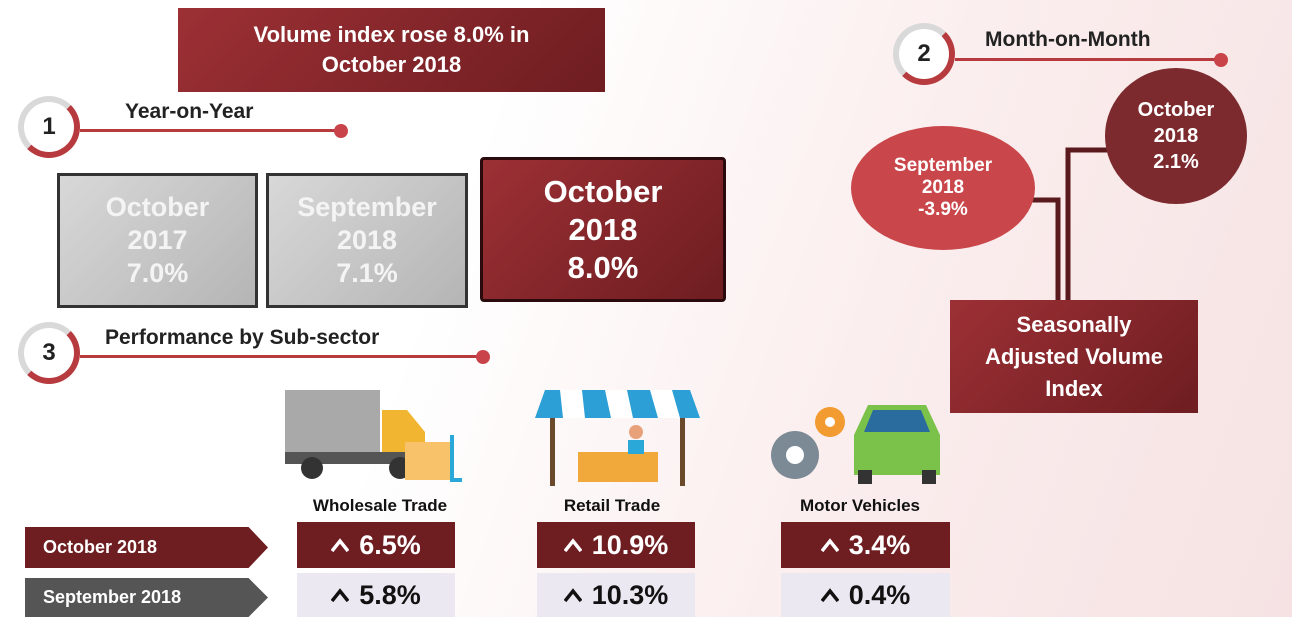 This screenshot has width=1292, height=617. I want to click on headline-box: Volume index rose 8.0% in October 2018, so click(391, 50).